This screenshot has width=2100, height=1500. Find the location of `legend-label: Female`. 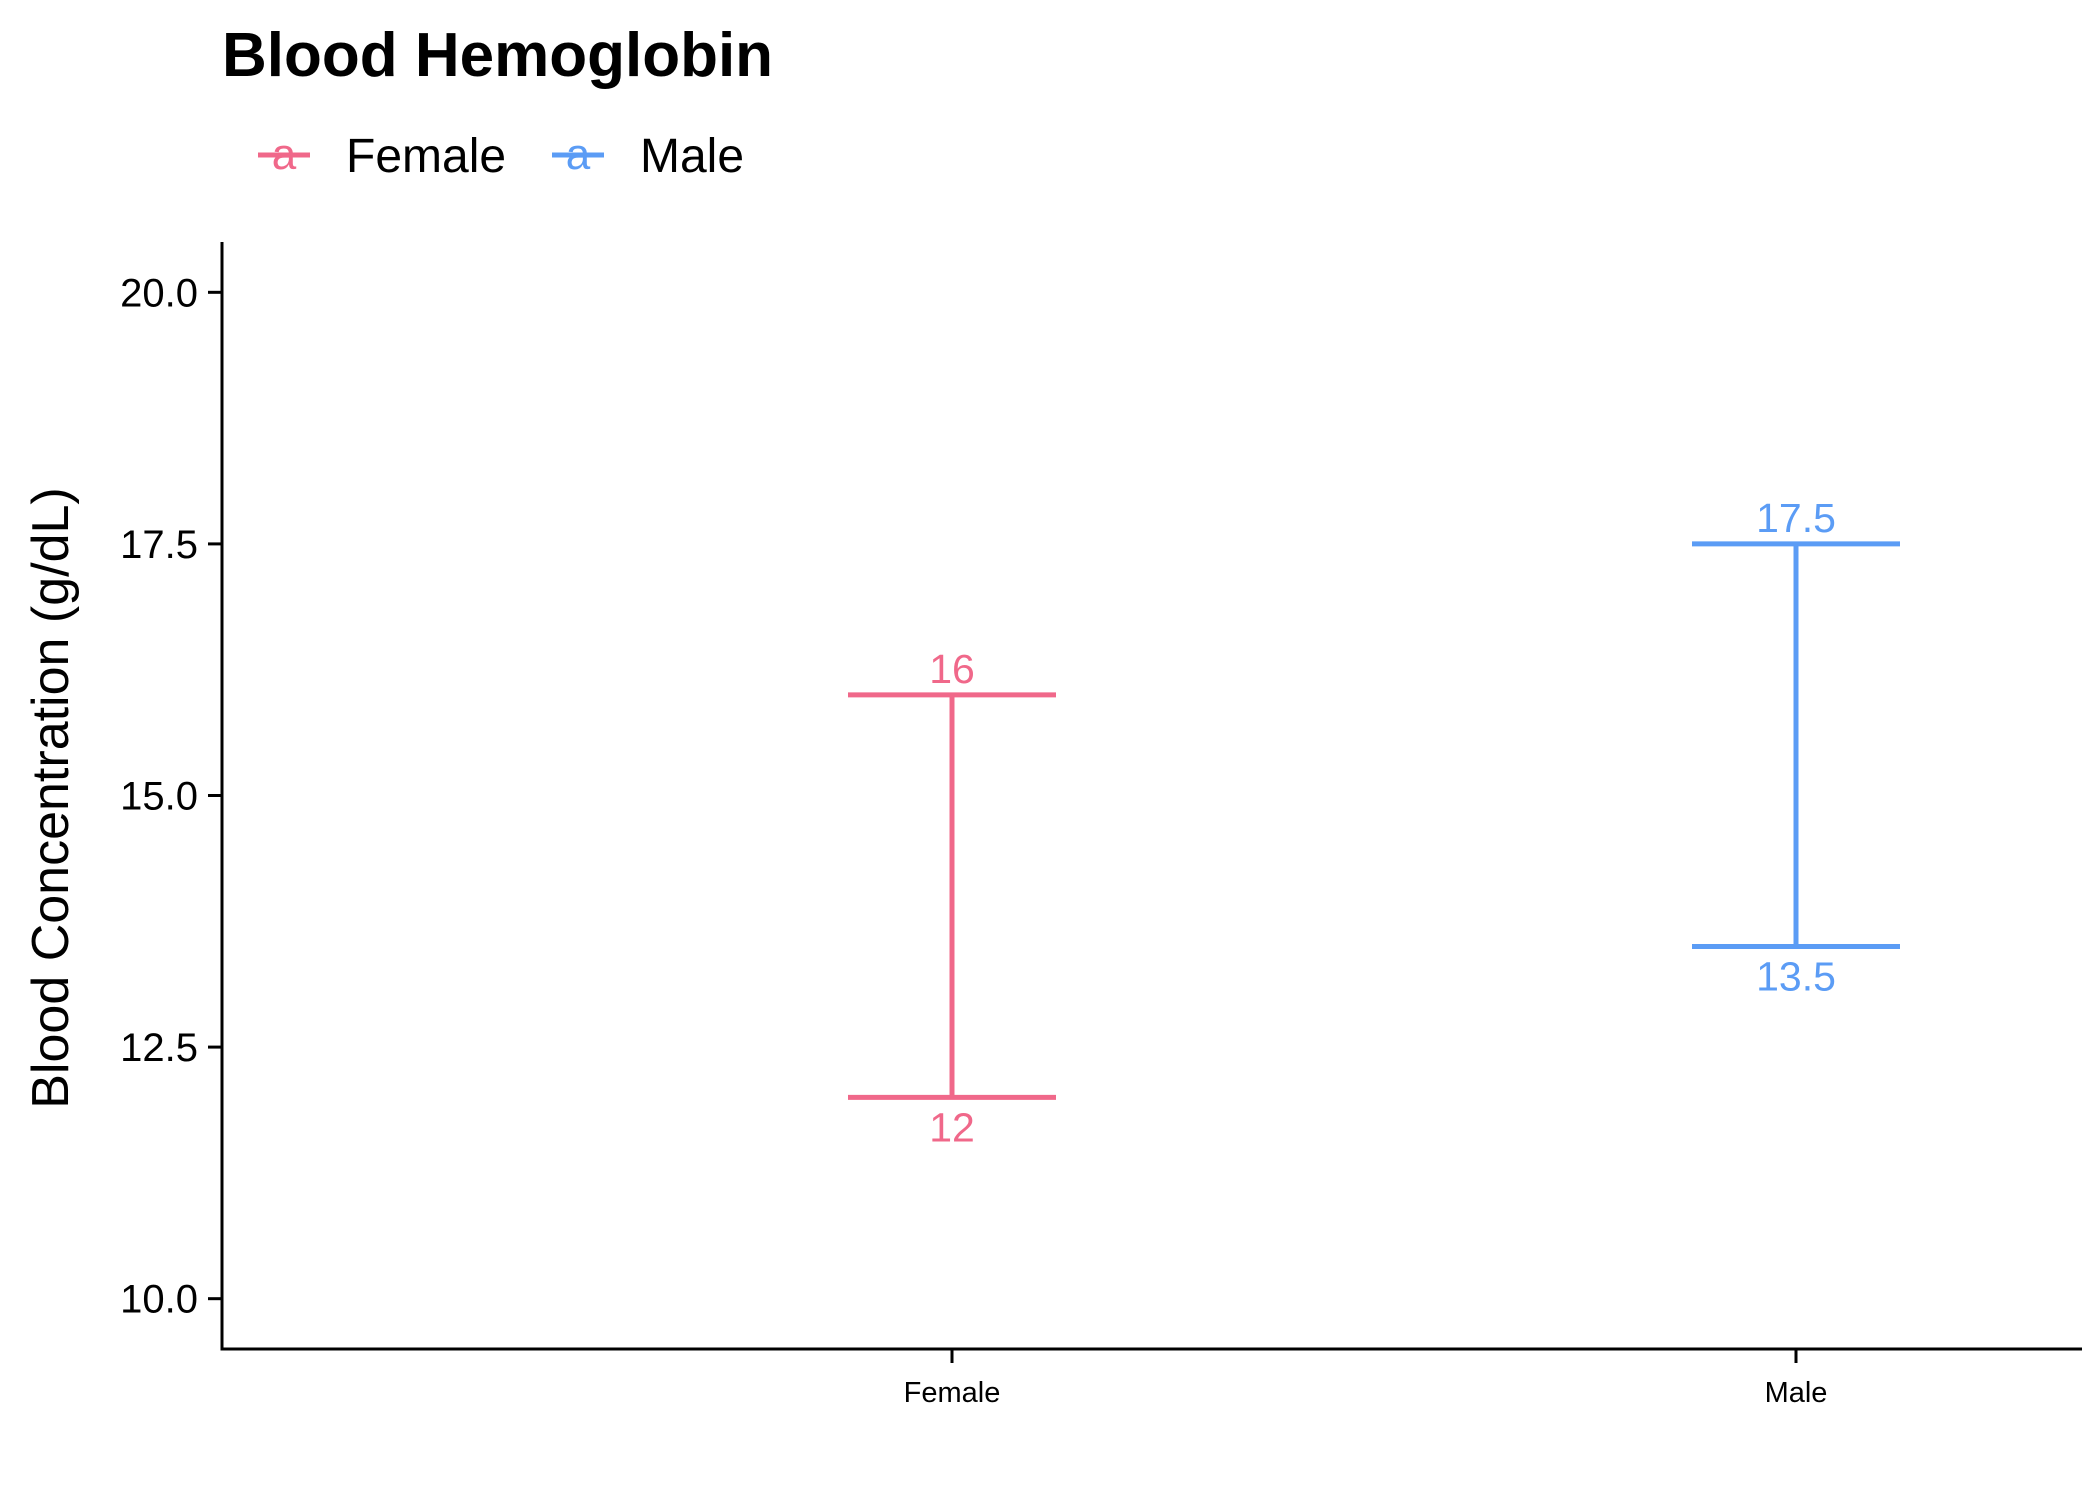

legend-label: Female is located at coordinates (426, 156).